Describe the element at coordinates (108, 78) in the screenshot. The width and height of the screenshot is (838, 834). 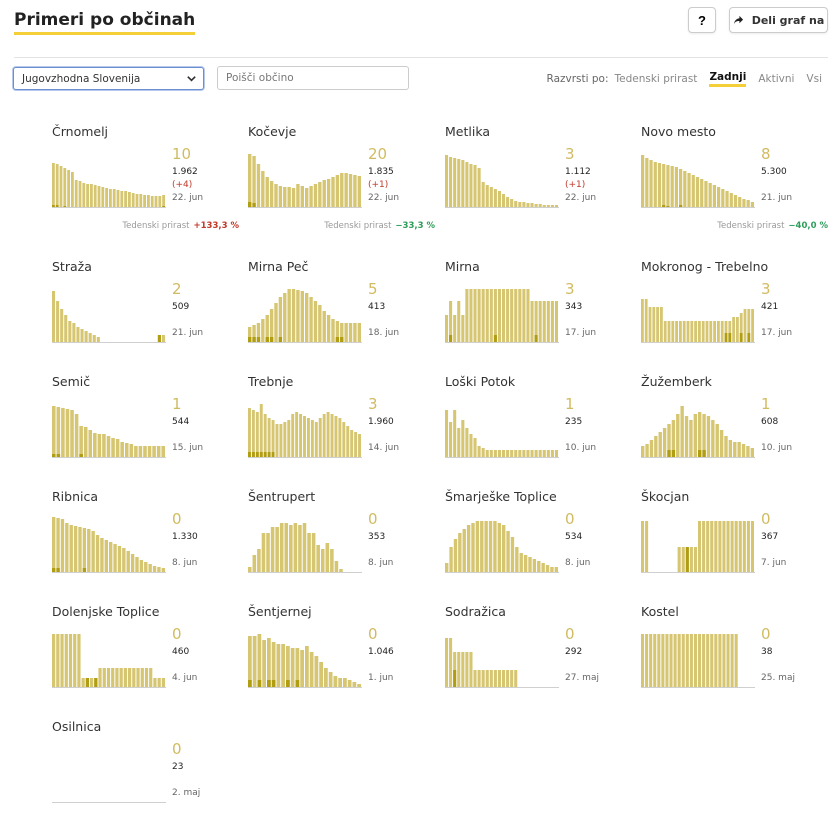
I see `region-select: Jugovzhodna Slovenija` at that location.